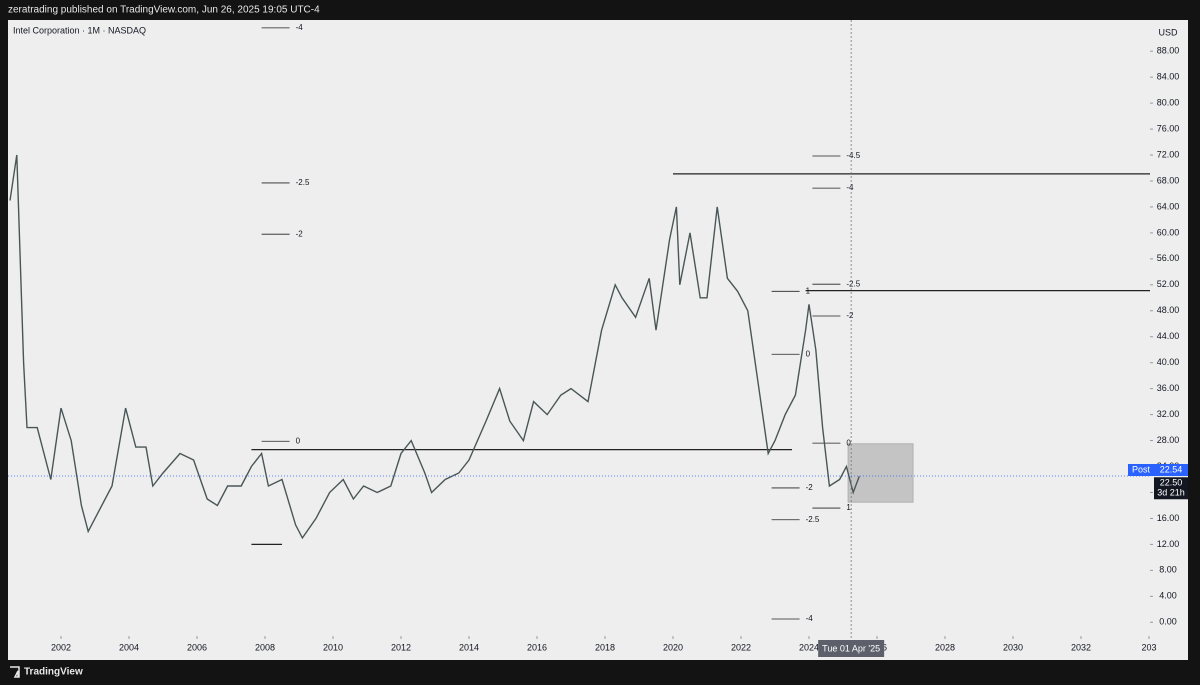  What do you see at coordinates (1013, 647) in the screenshot?
I see `x-tick-label: 2030` at bounding box center [1013, 647].